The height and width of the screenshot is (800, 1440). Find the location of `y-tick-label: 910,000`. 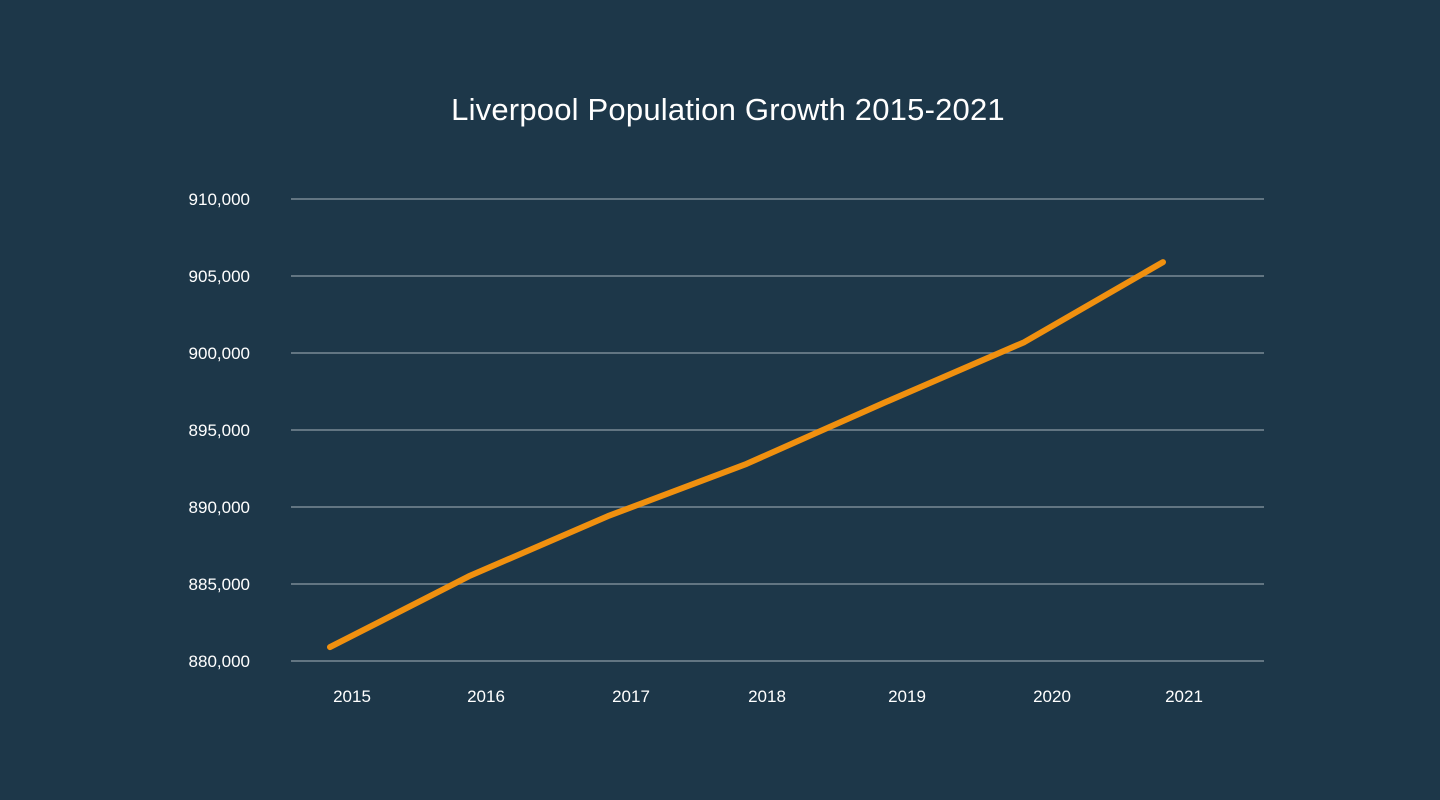

y-tick-label: 910,000 is located at coordinates (219, 199).